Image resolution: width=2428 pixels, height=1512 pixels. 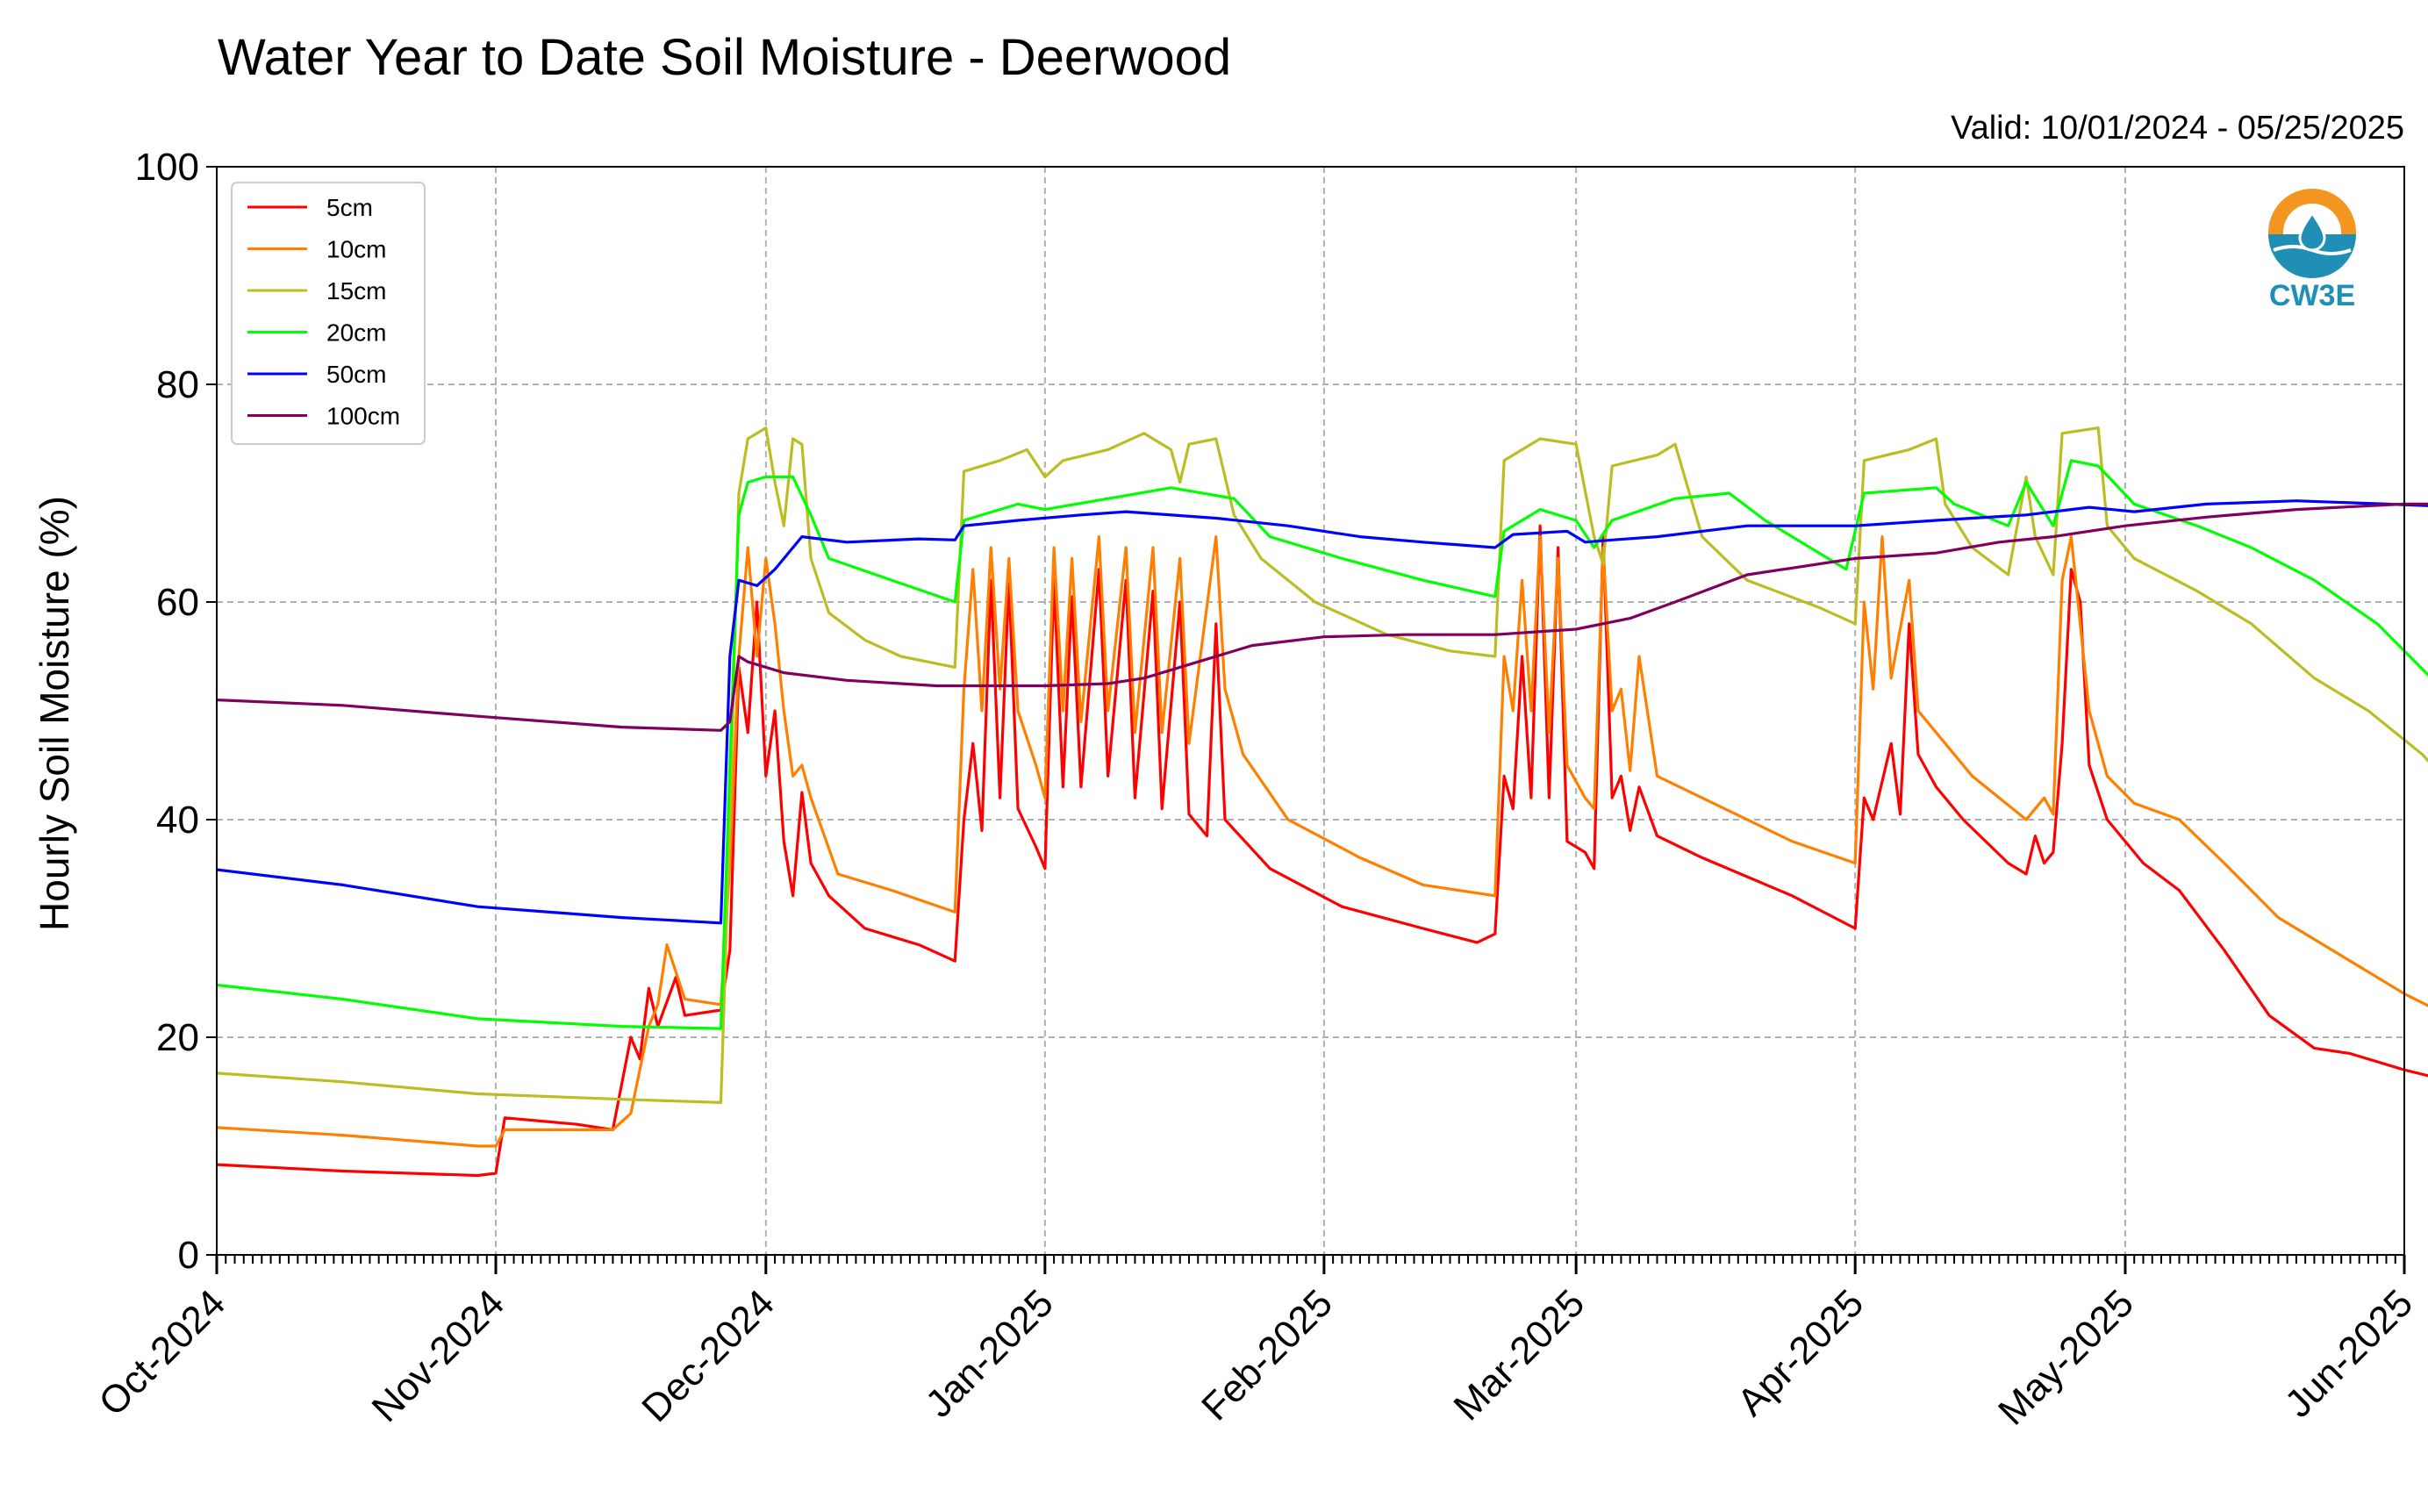 I want to click on y-tick-label: 80, so click(x=177, y=385).